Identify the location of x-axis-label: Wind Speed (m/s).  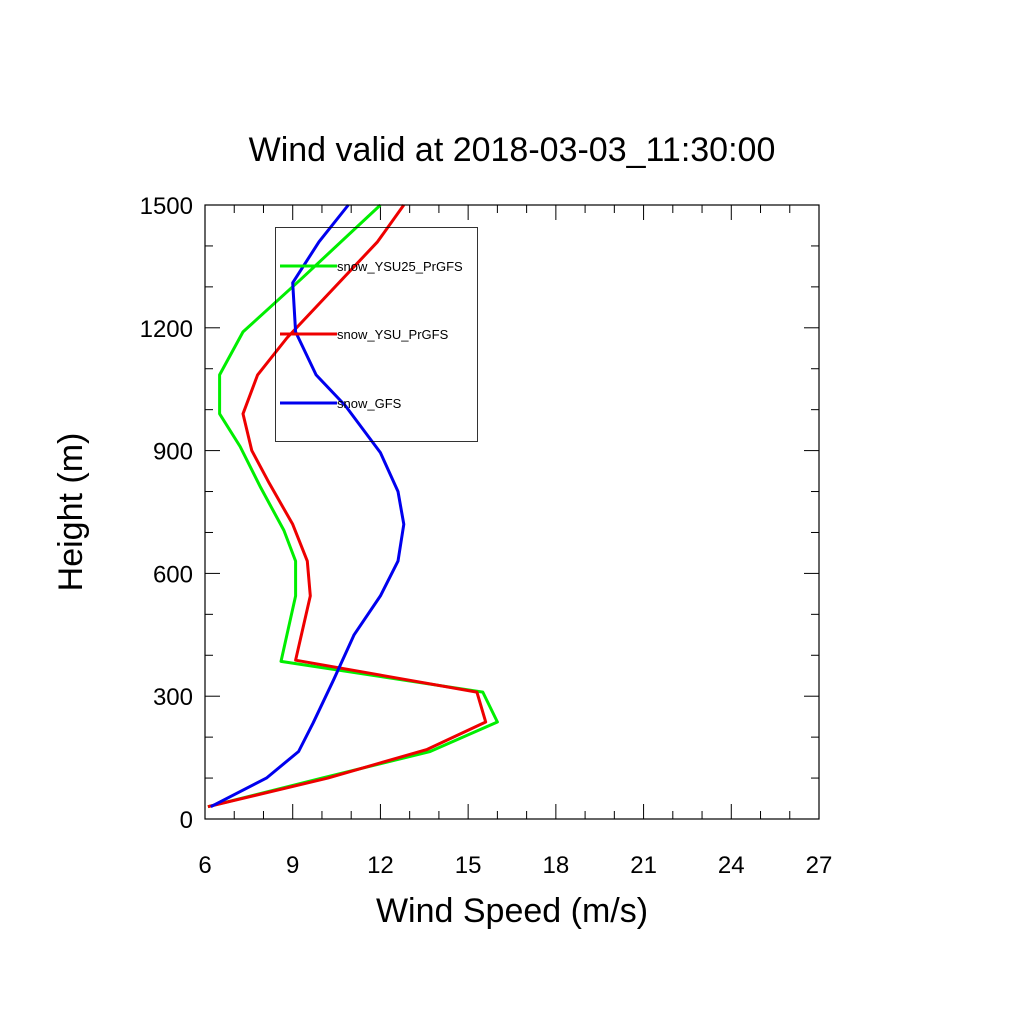
(512, 911).